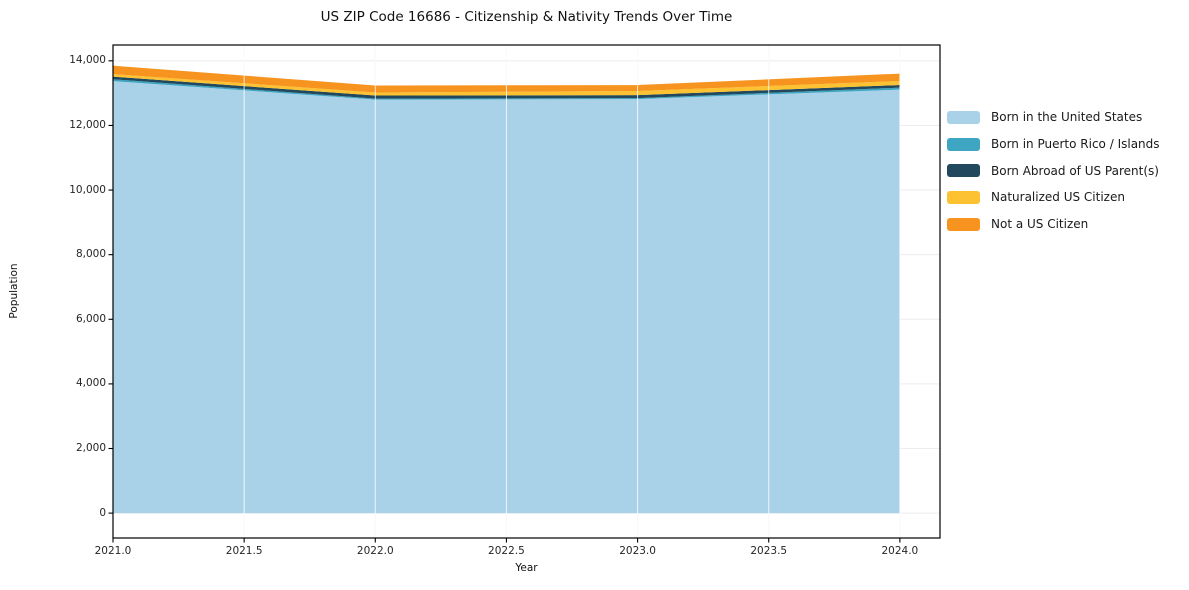 The width and height of the screenshot is (1189, 590). I want to click on legend-label: Naturalized US Citizen, so click(1058, 197).